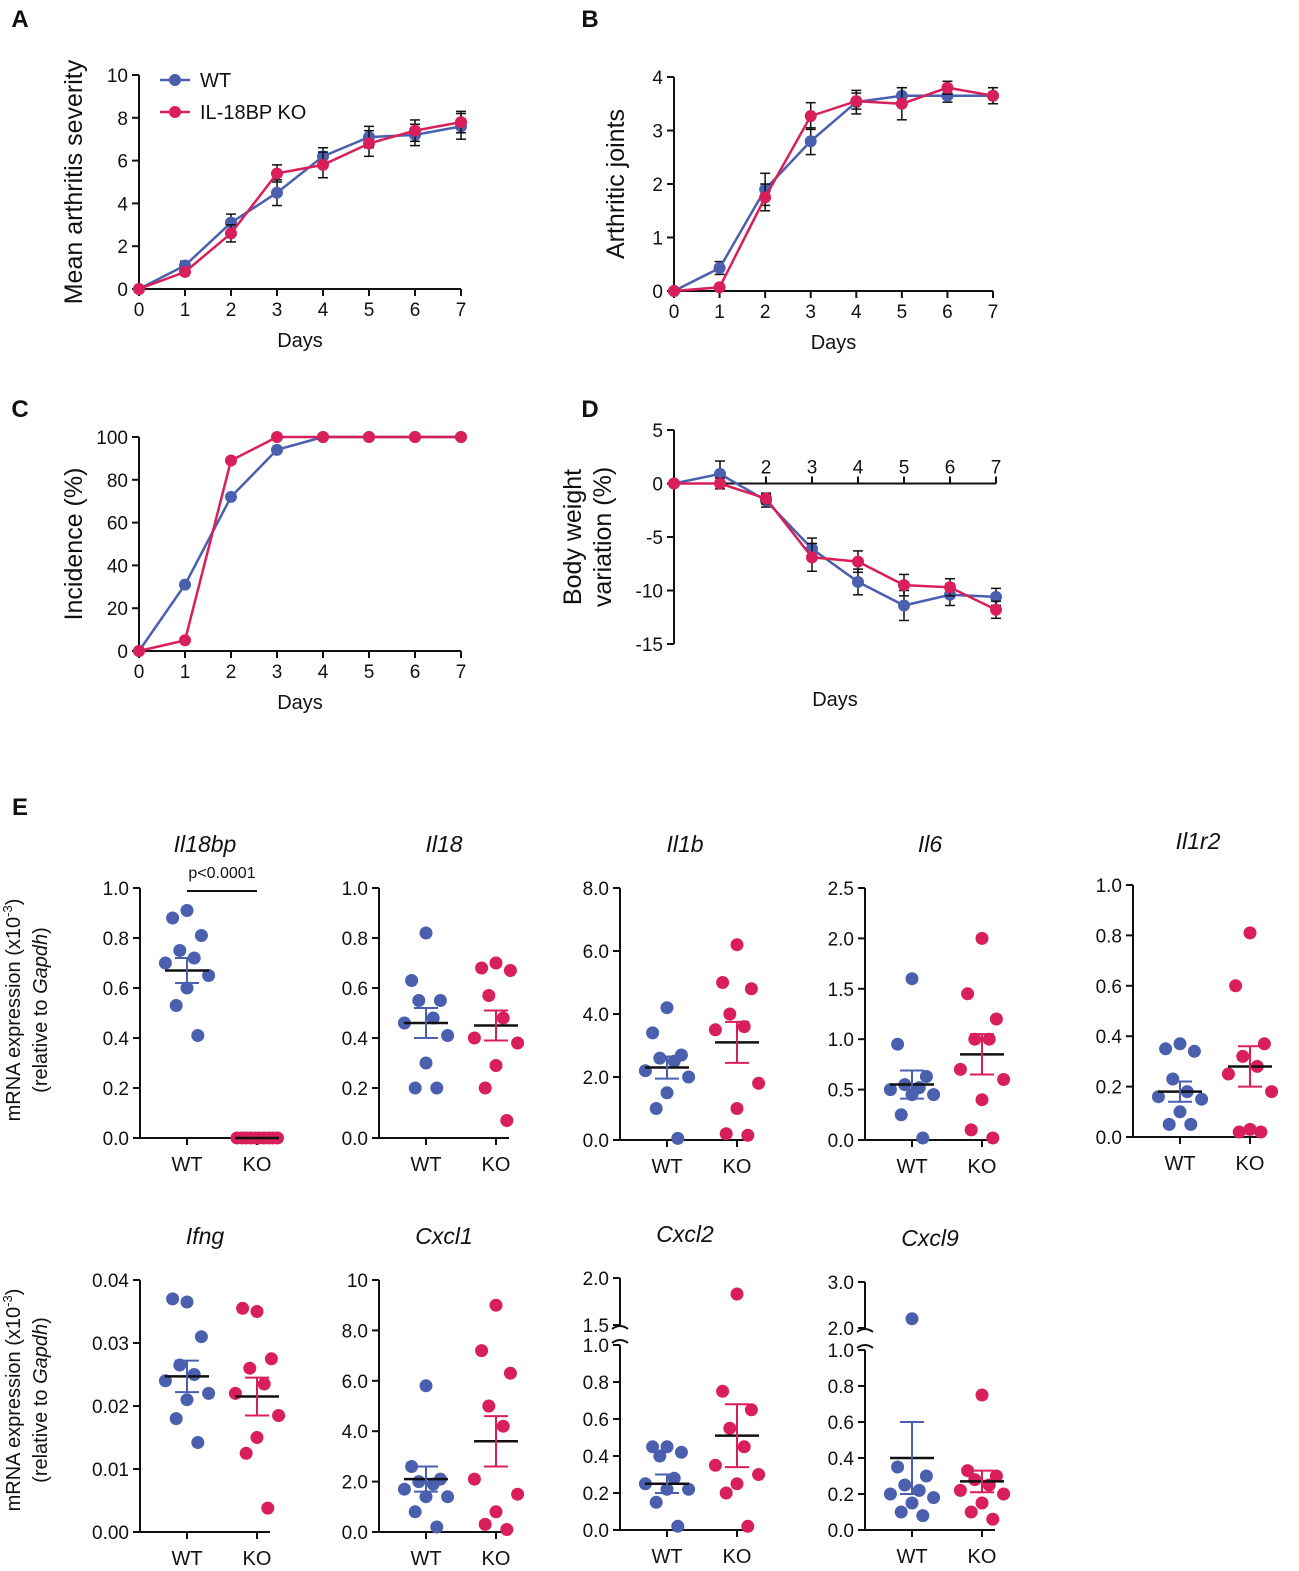 The height and width of the screenshot is (1571, 1299). I want to click on chart-panel-e-cxcl1: 0.0 2.0 4.0 6.0 8.0 10 Cxcl1 WT KO, so click(433, 1396).